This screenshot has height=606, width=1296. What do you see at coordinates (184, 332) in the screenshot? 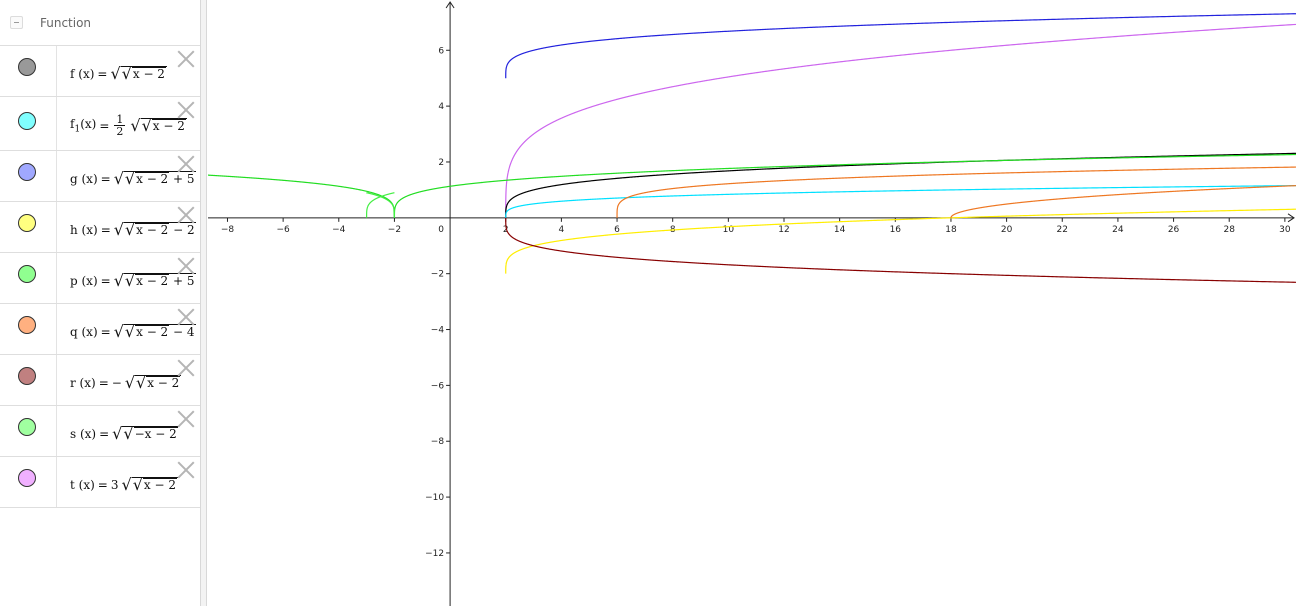
I see `tail: − 4` at bounding box center [184, 332].